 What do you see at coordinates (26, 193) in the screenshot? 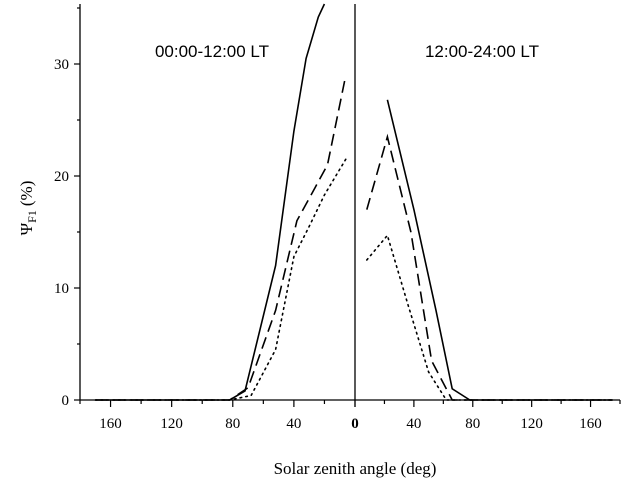
I see `y-axis-title-unit: (%)` at bounding box center [26, 193].